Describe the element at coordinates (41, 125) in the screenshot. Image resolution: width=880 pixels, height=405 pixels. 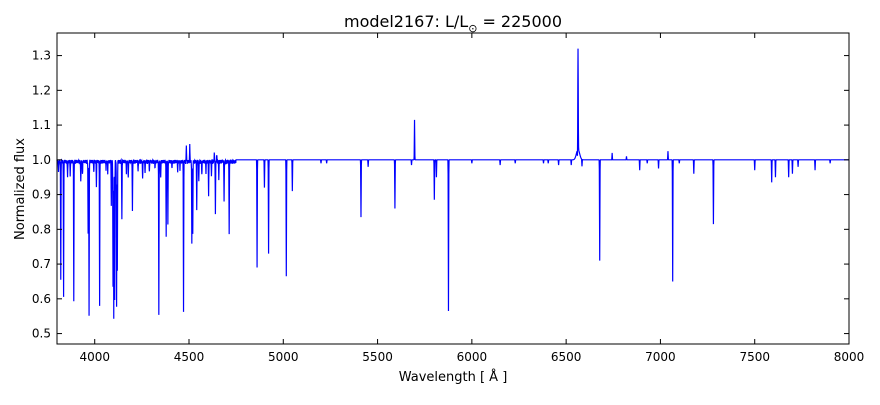
I see `y-tick-label: 1.1` at that location.